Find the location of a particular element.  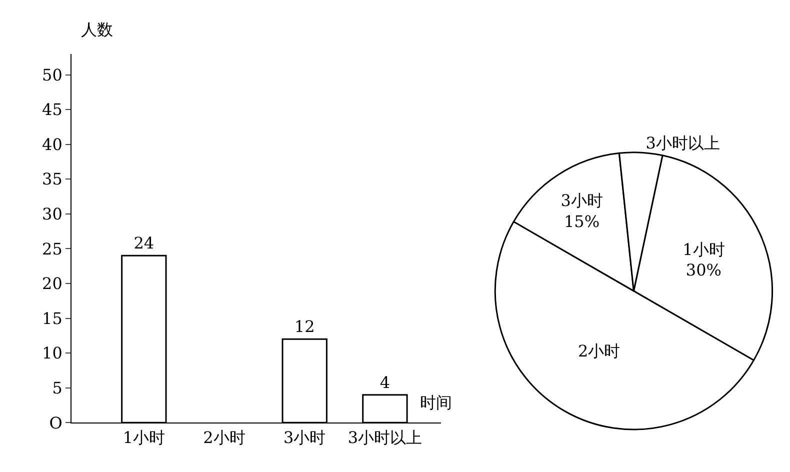

y-tick-label: 30 is located at coordinates (52, 214).